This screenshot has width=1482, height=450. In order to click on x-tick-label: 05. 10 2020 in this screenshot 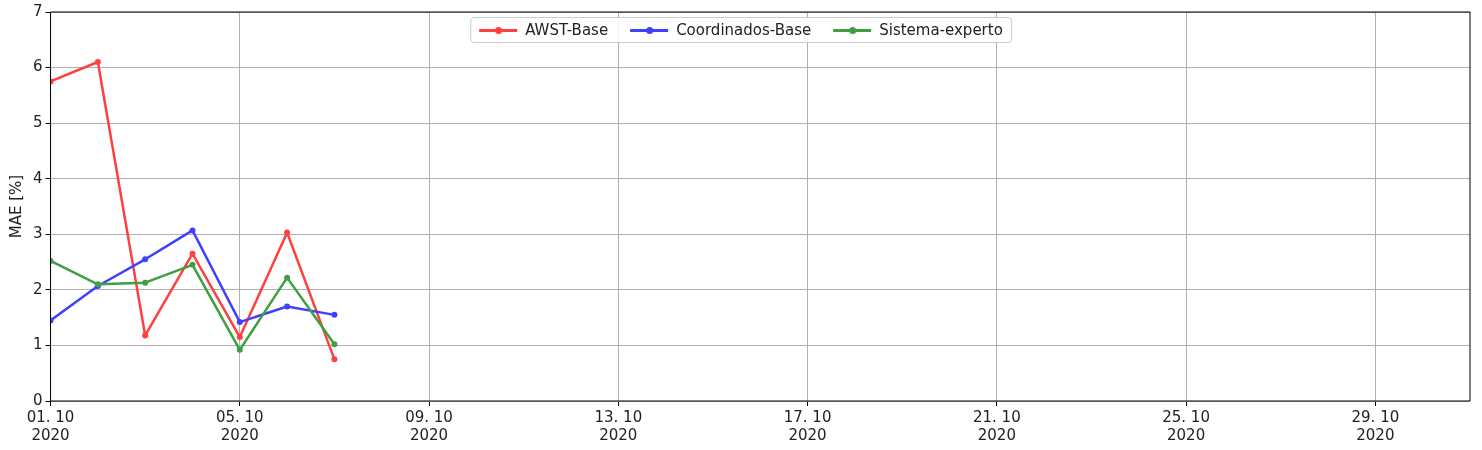, I will do `click(239, 425)`.